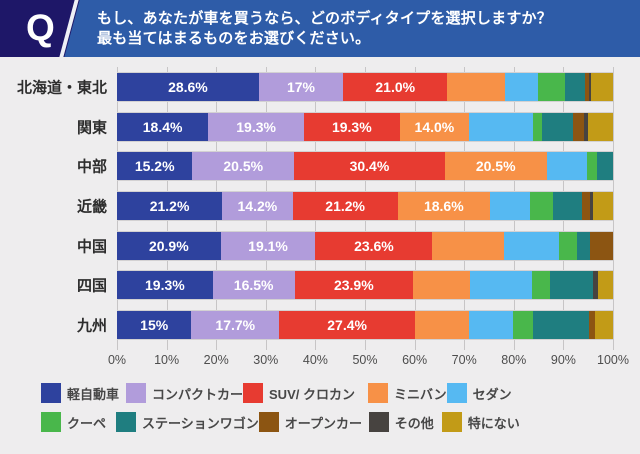  Describe the element at coordinates (493, 423) in the screenshot. I see `legend-label: 特にない` at that location.